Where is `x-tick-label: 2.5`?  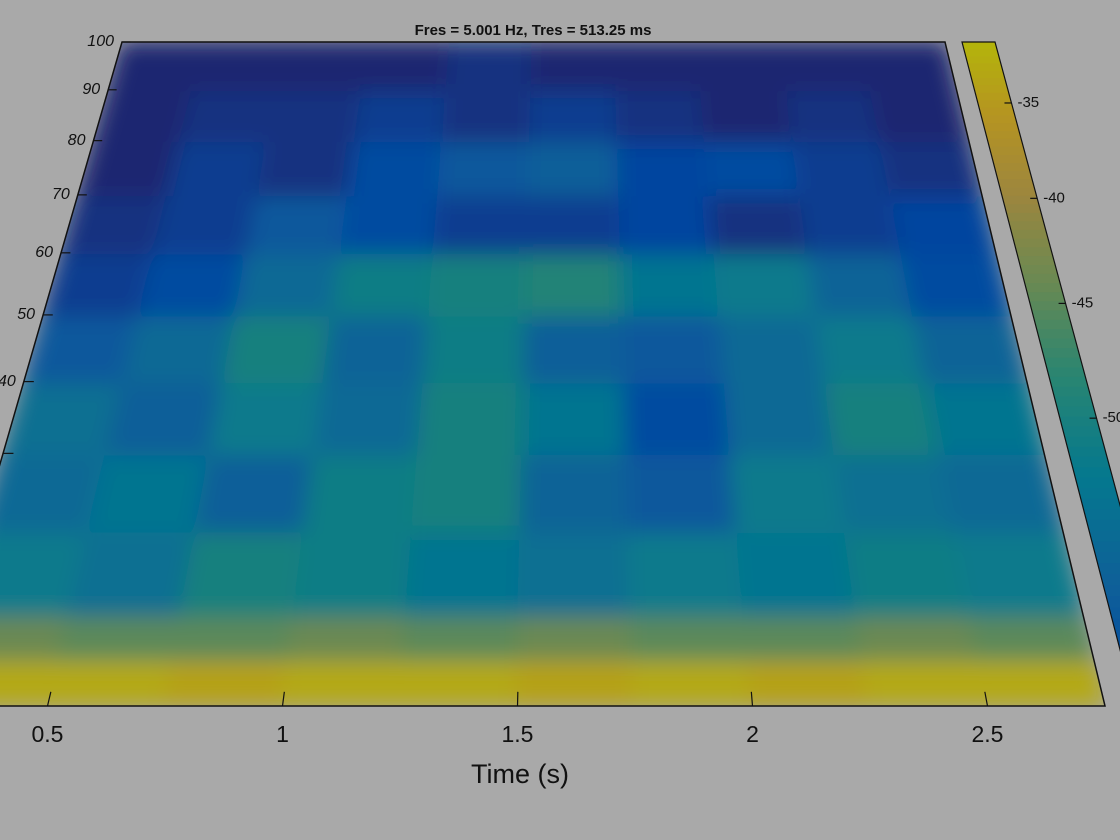 x-tick-label: 2.5 is located at coordinates (988, 734).